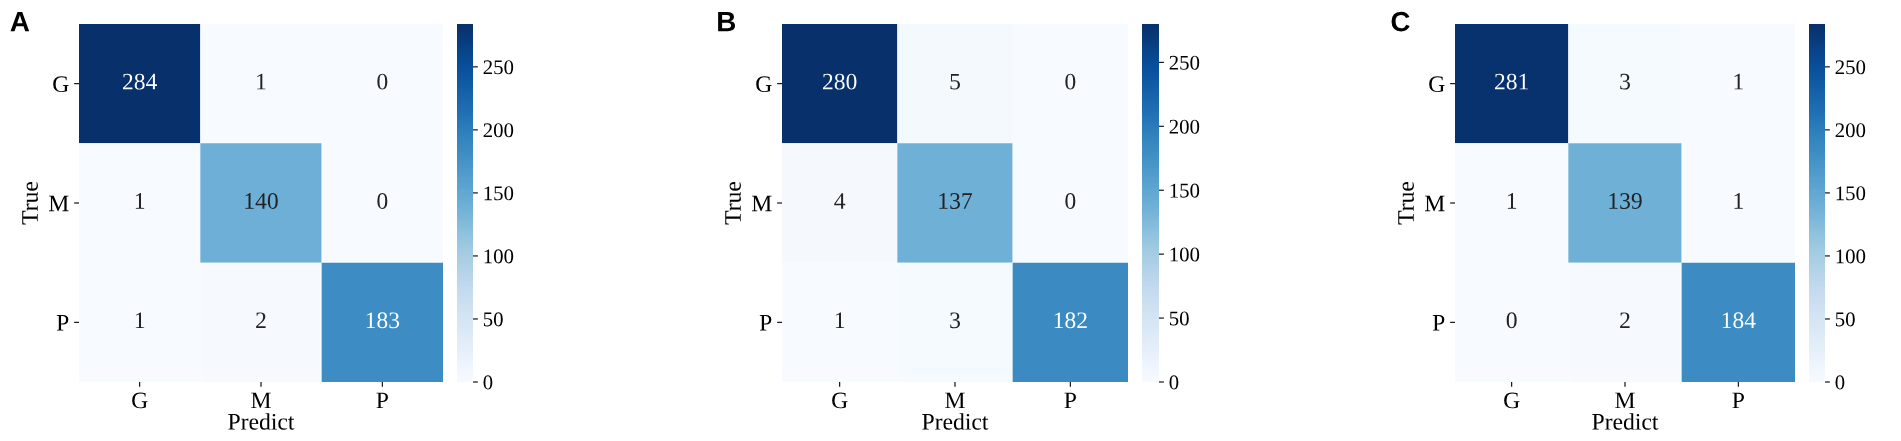  I want to click on data-label: 140, so click(261, 200).